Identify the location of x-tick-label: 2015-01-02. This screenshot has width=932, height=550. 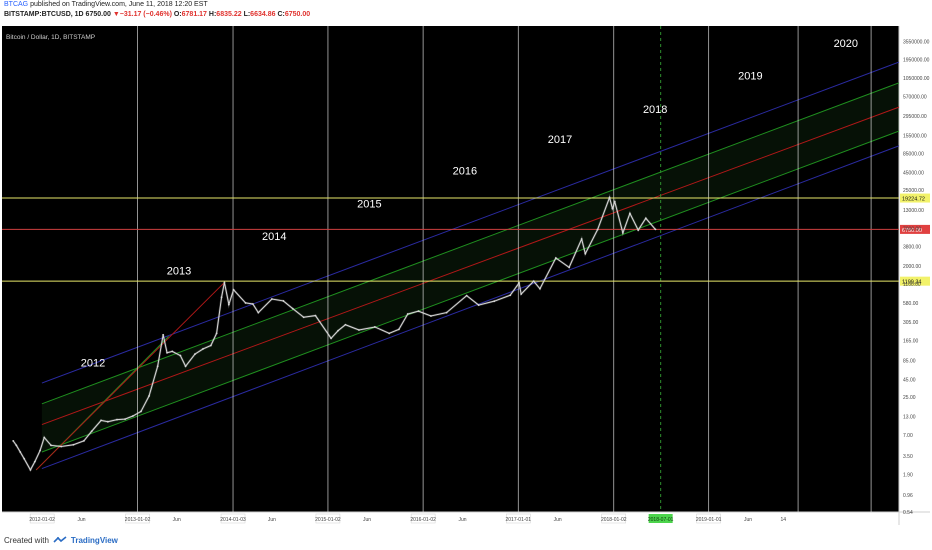
(328, 520).